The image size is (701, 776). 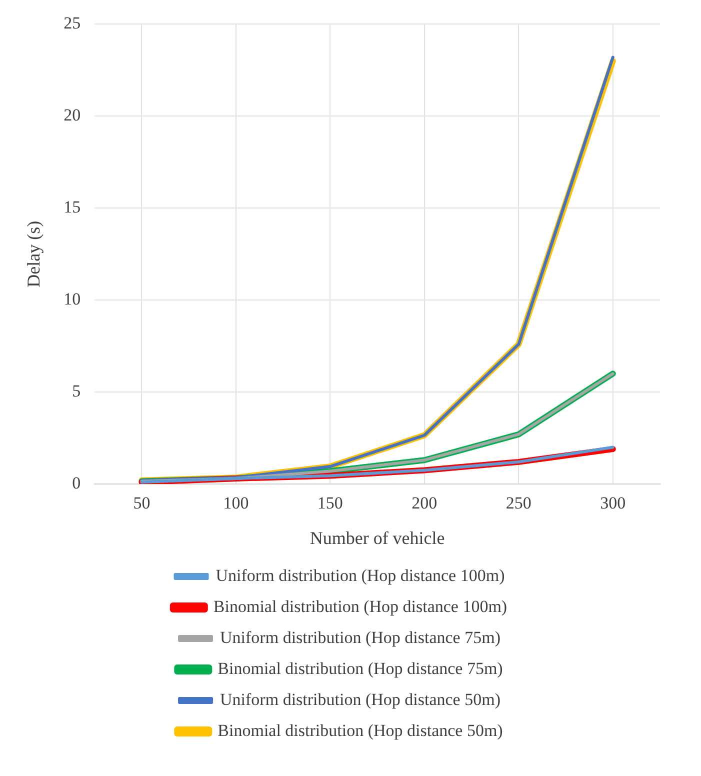 What do you see at coordinates (76, 482) in the screenshot?
I see `y-tick-label: 0` at bounding box center [76, 482].